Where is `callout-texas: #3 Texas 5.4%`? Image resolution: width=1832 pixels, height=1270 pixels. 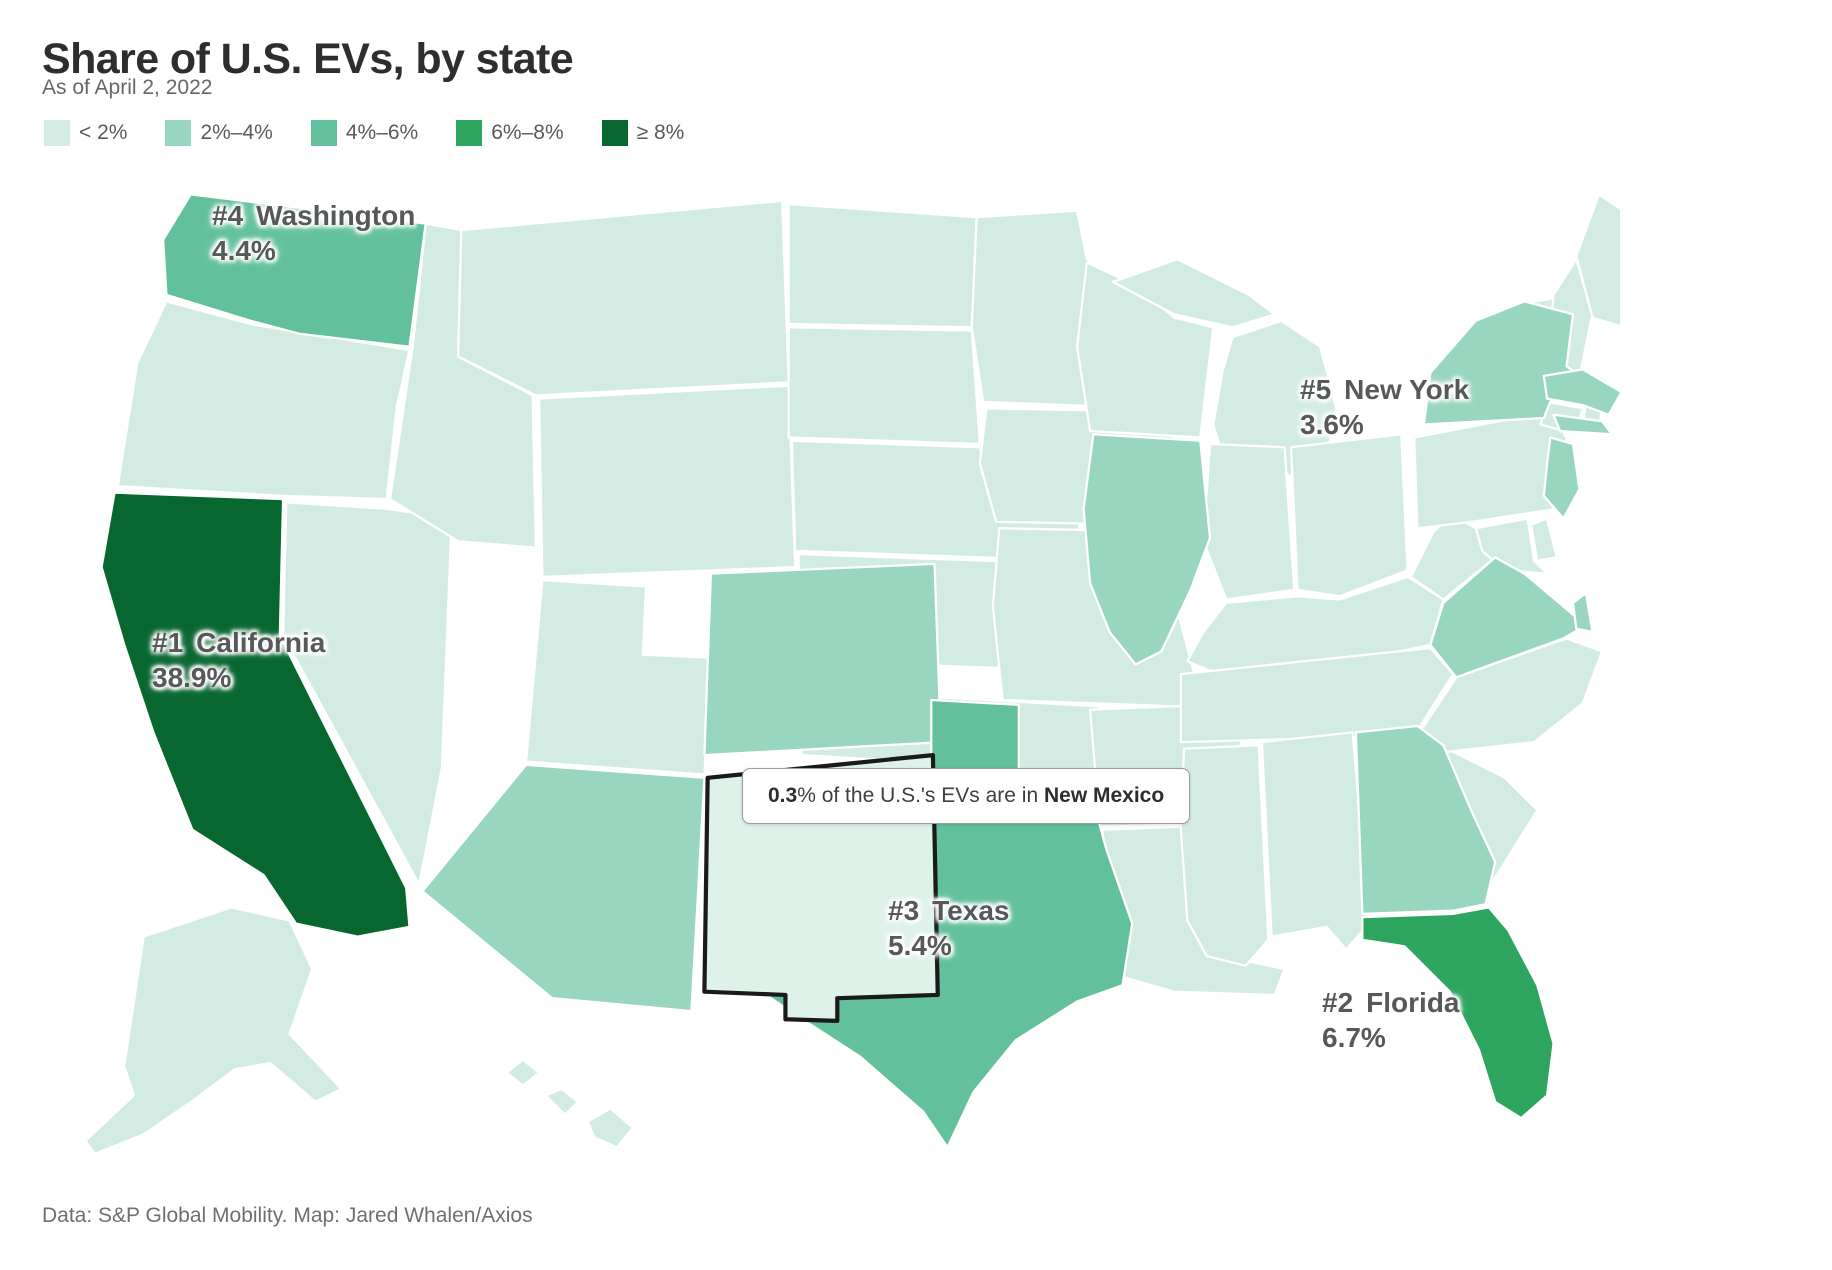 callout-texas: #3 Texas 5.4% is located at coordinates (948, 928).